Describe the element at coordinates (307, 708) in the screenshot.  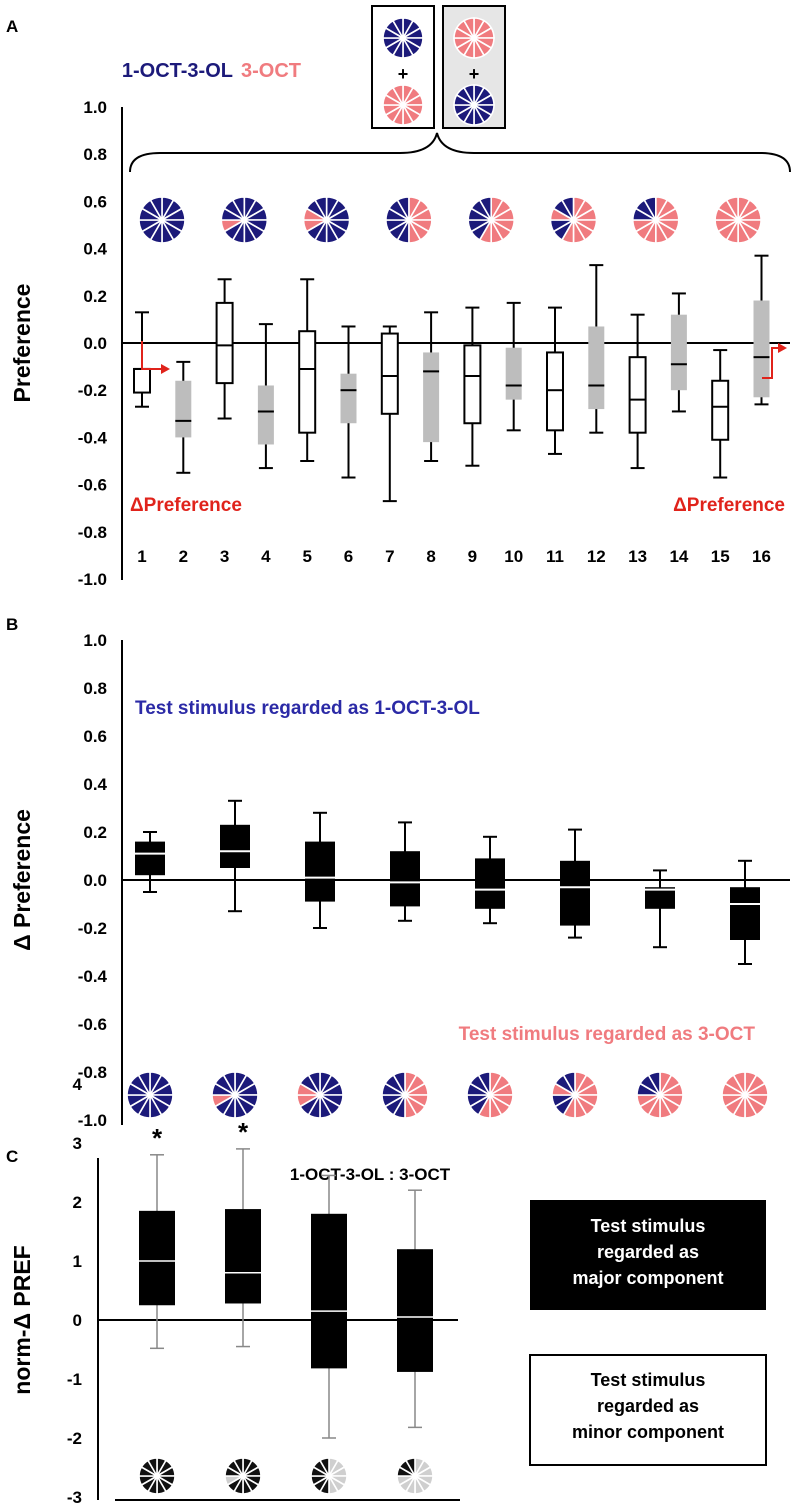
I see `annotation-regarded-1oct3ol: Test stimulus regarded as 1-OCT-3-OL` at that location.